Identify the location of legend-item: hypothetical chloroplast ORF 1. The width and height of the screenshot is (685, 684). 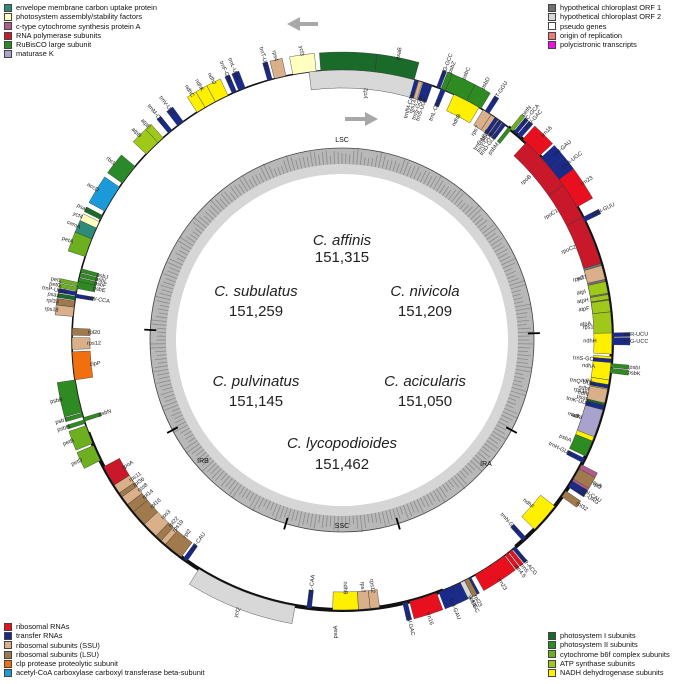
(604, 7).